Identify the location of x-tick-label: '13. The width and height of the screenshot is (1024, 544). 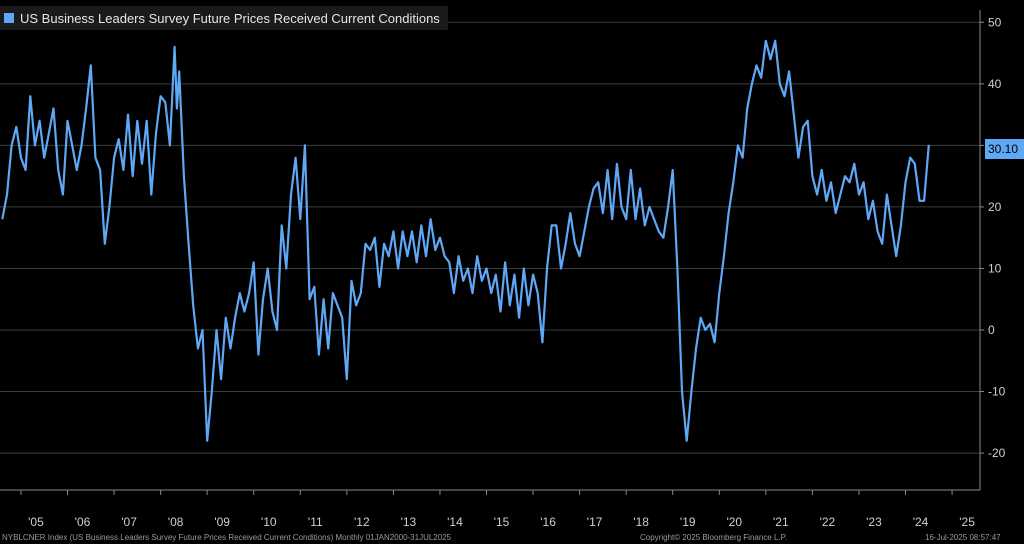
(409, 522).